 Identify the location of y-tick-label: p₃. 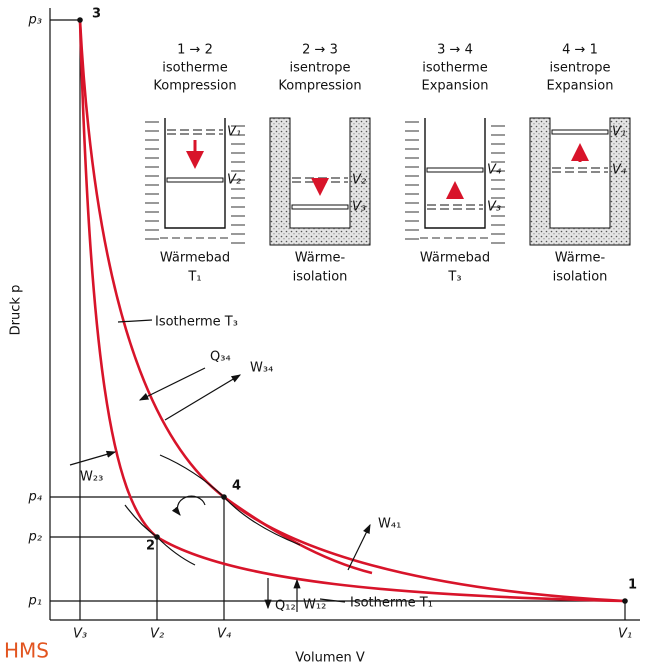
(35, 20).